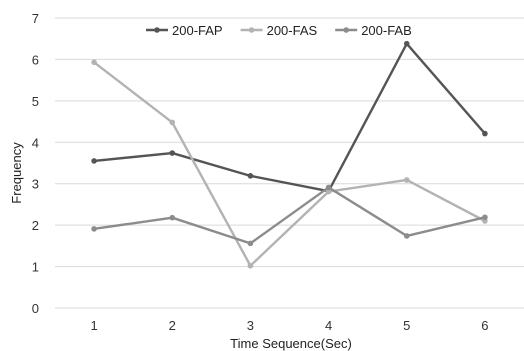  I want to click on y-tick-label: 3, so click(35, 184).